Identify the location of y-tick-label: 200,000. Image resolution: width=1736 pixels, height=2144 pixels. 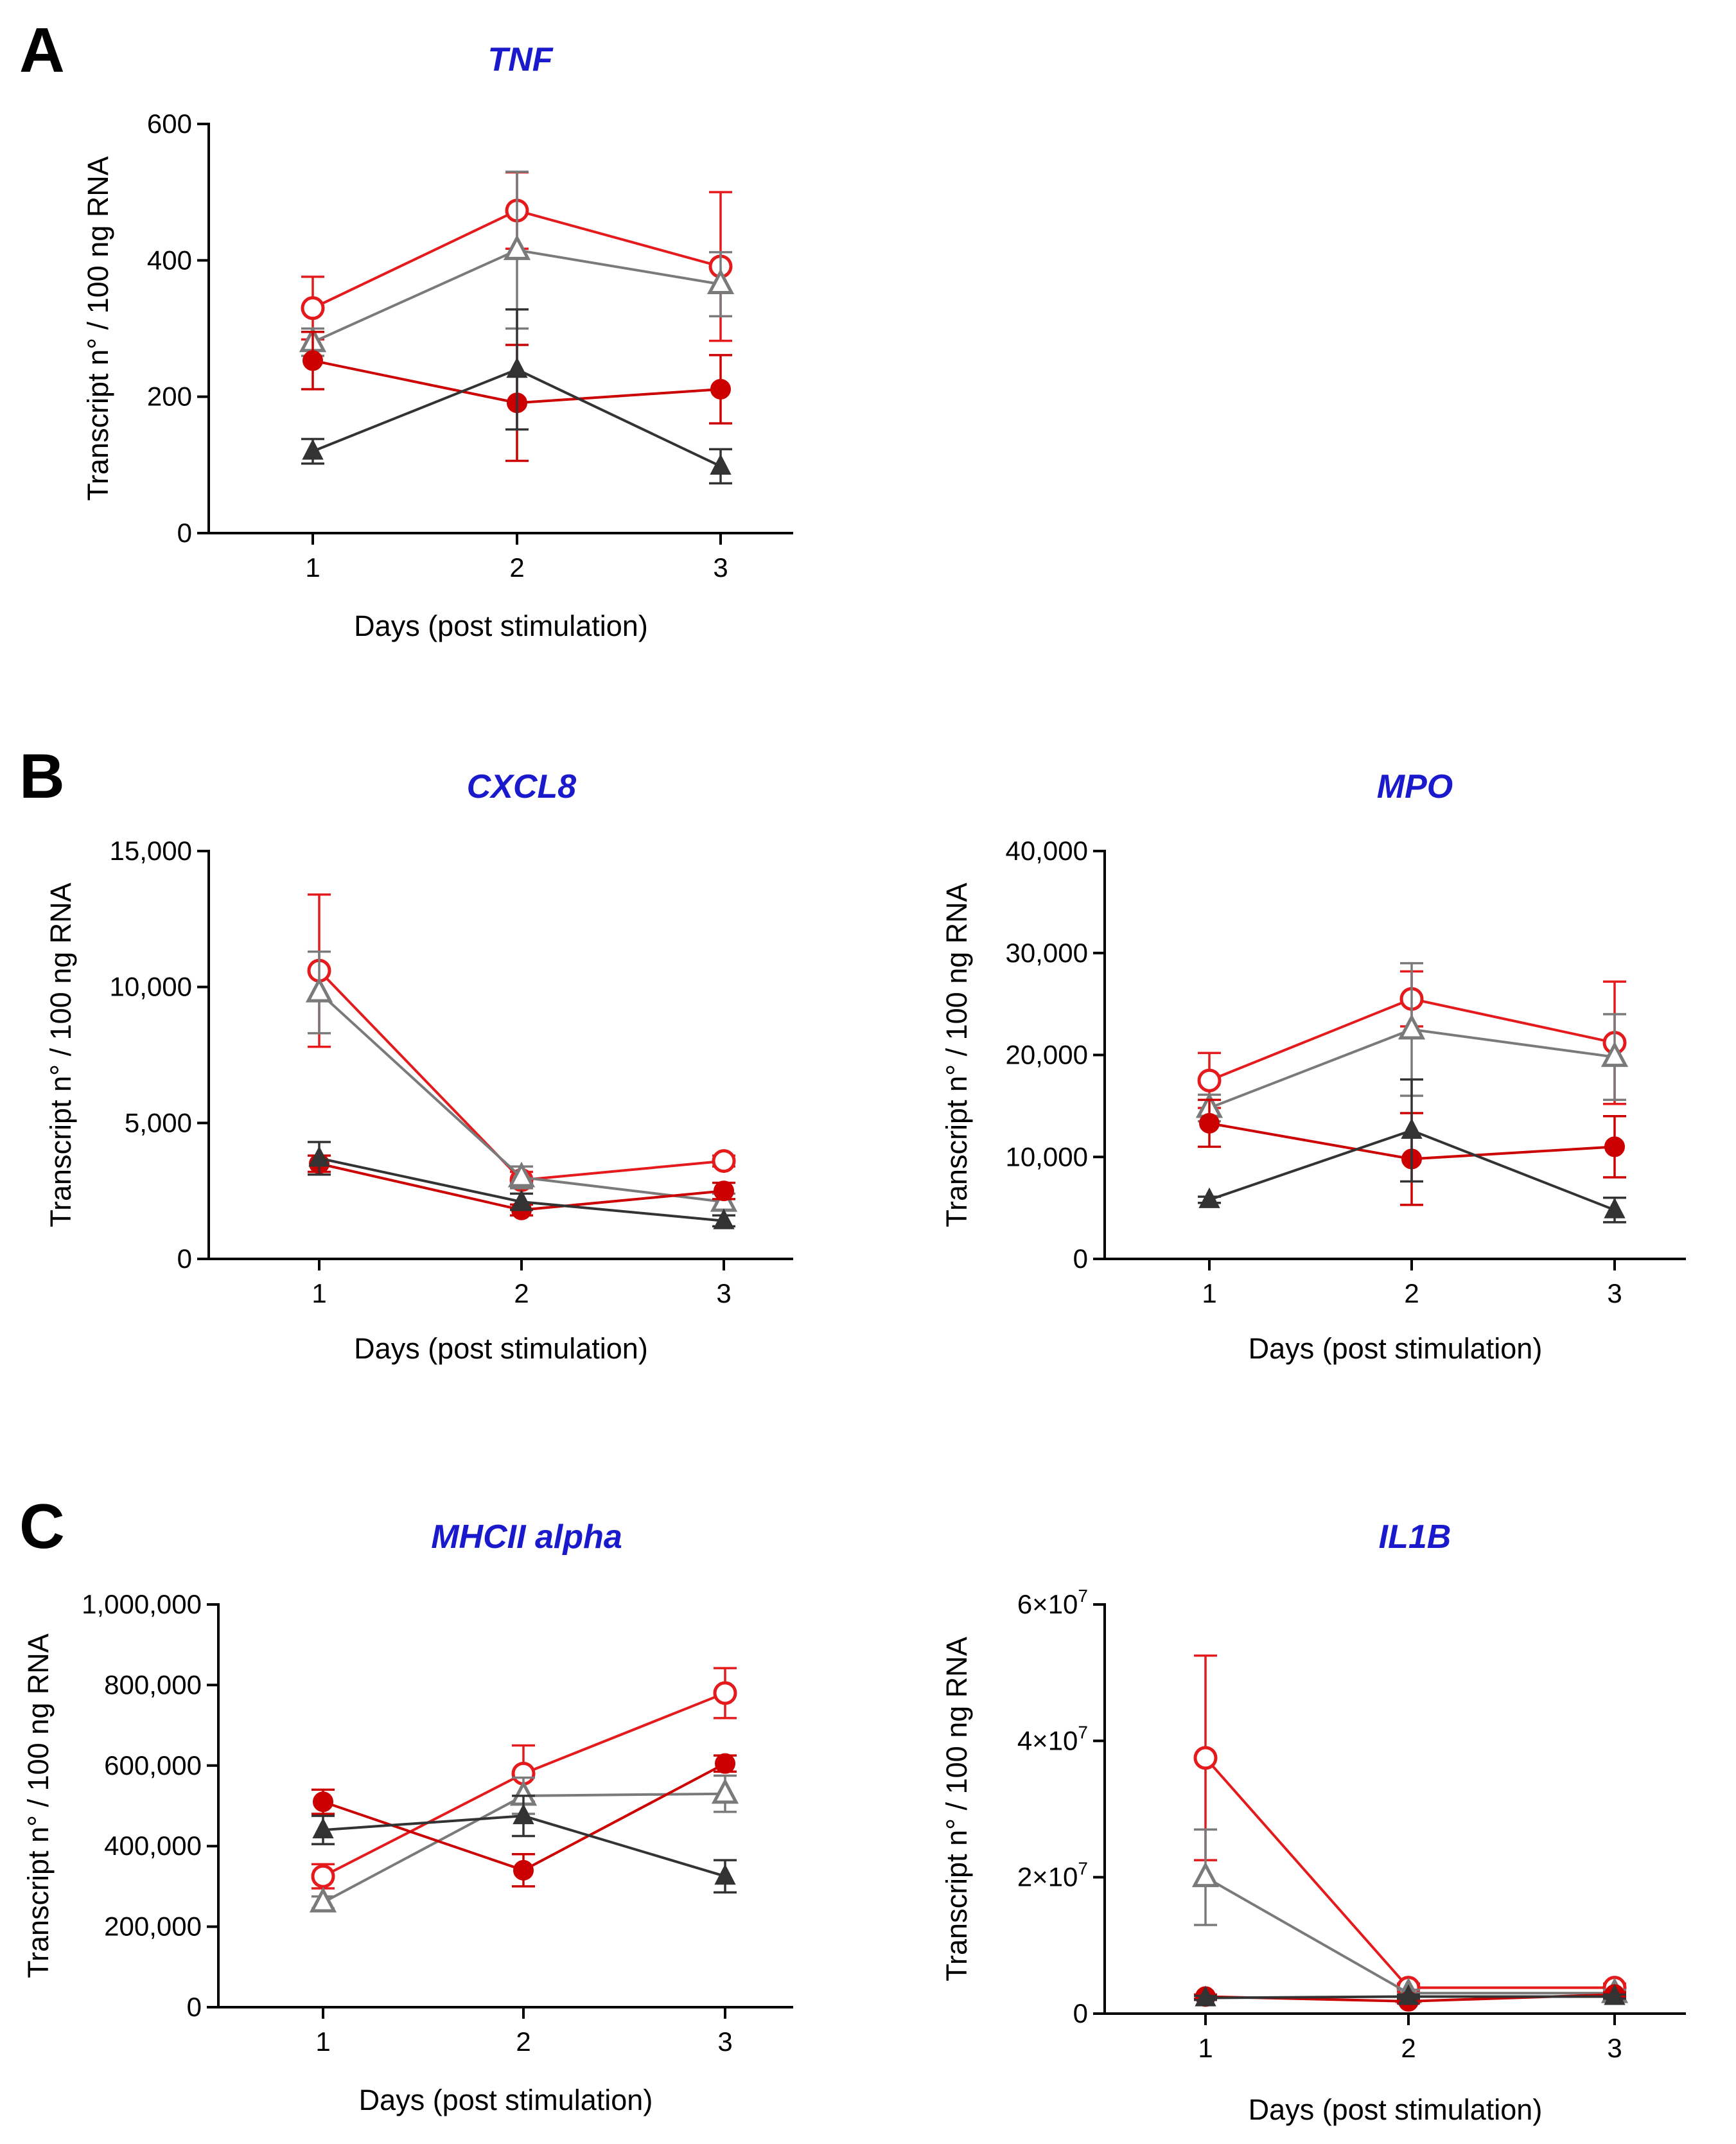
(153, 1926).